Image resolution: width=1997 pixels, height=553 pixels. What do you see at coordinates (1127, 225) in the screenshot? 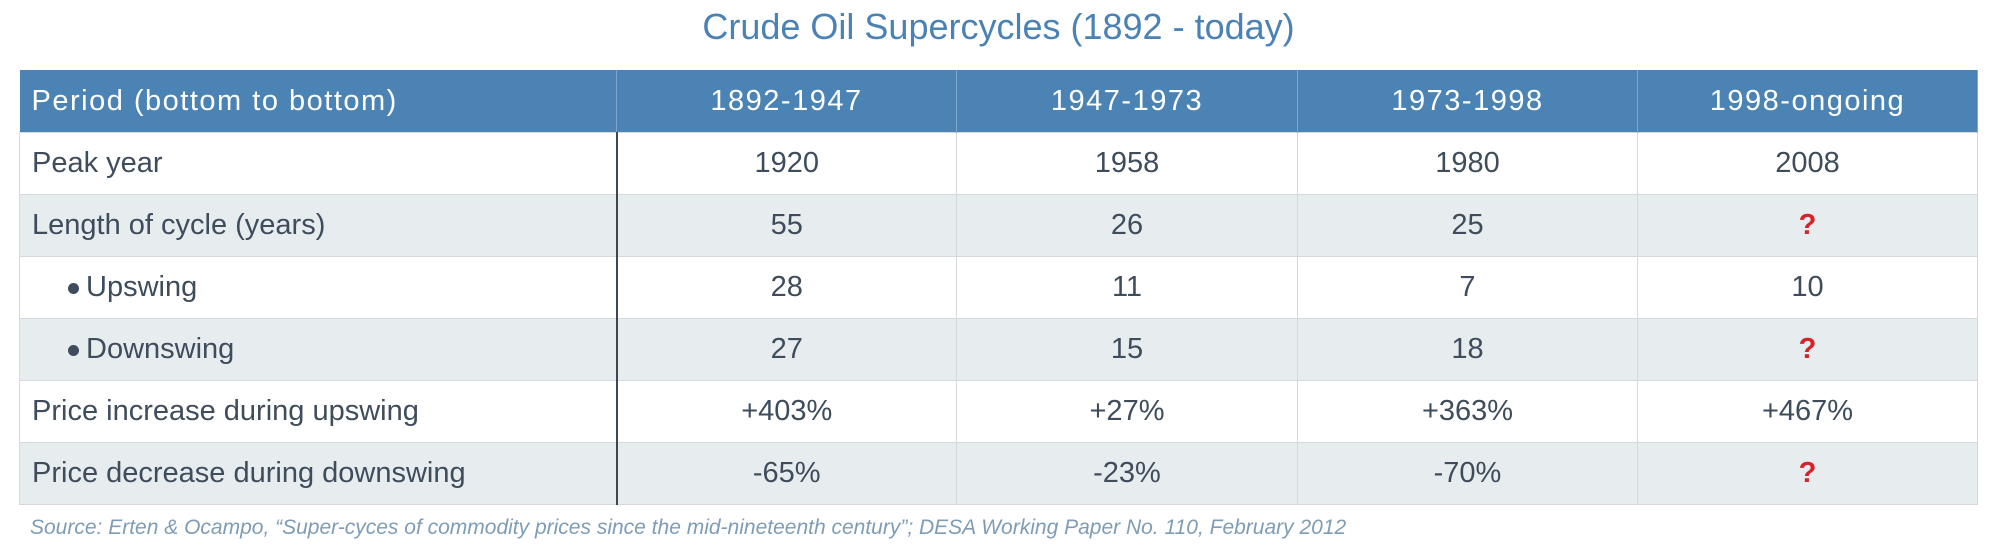
I see `cell: 26` at bounding box center [1127, 225].